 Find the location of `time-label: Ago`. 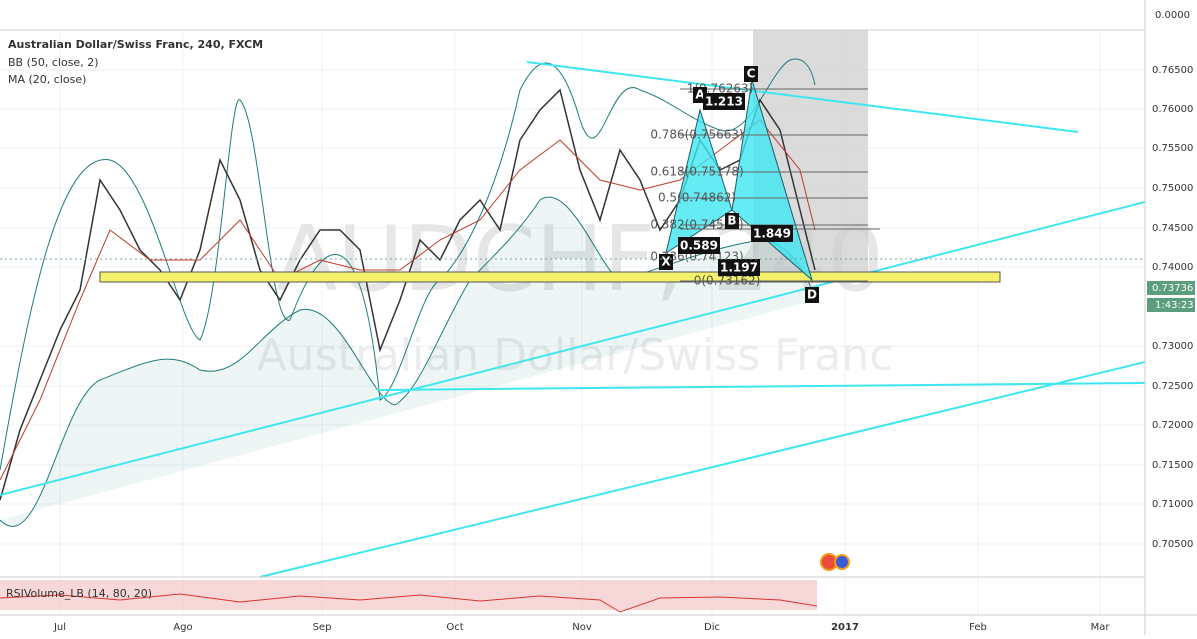

time-label: Ago is located at coordinates (182, 627).